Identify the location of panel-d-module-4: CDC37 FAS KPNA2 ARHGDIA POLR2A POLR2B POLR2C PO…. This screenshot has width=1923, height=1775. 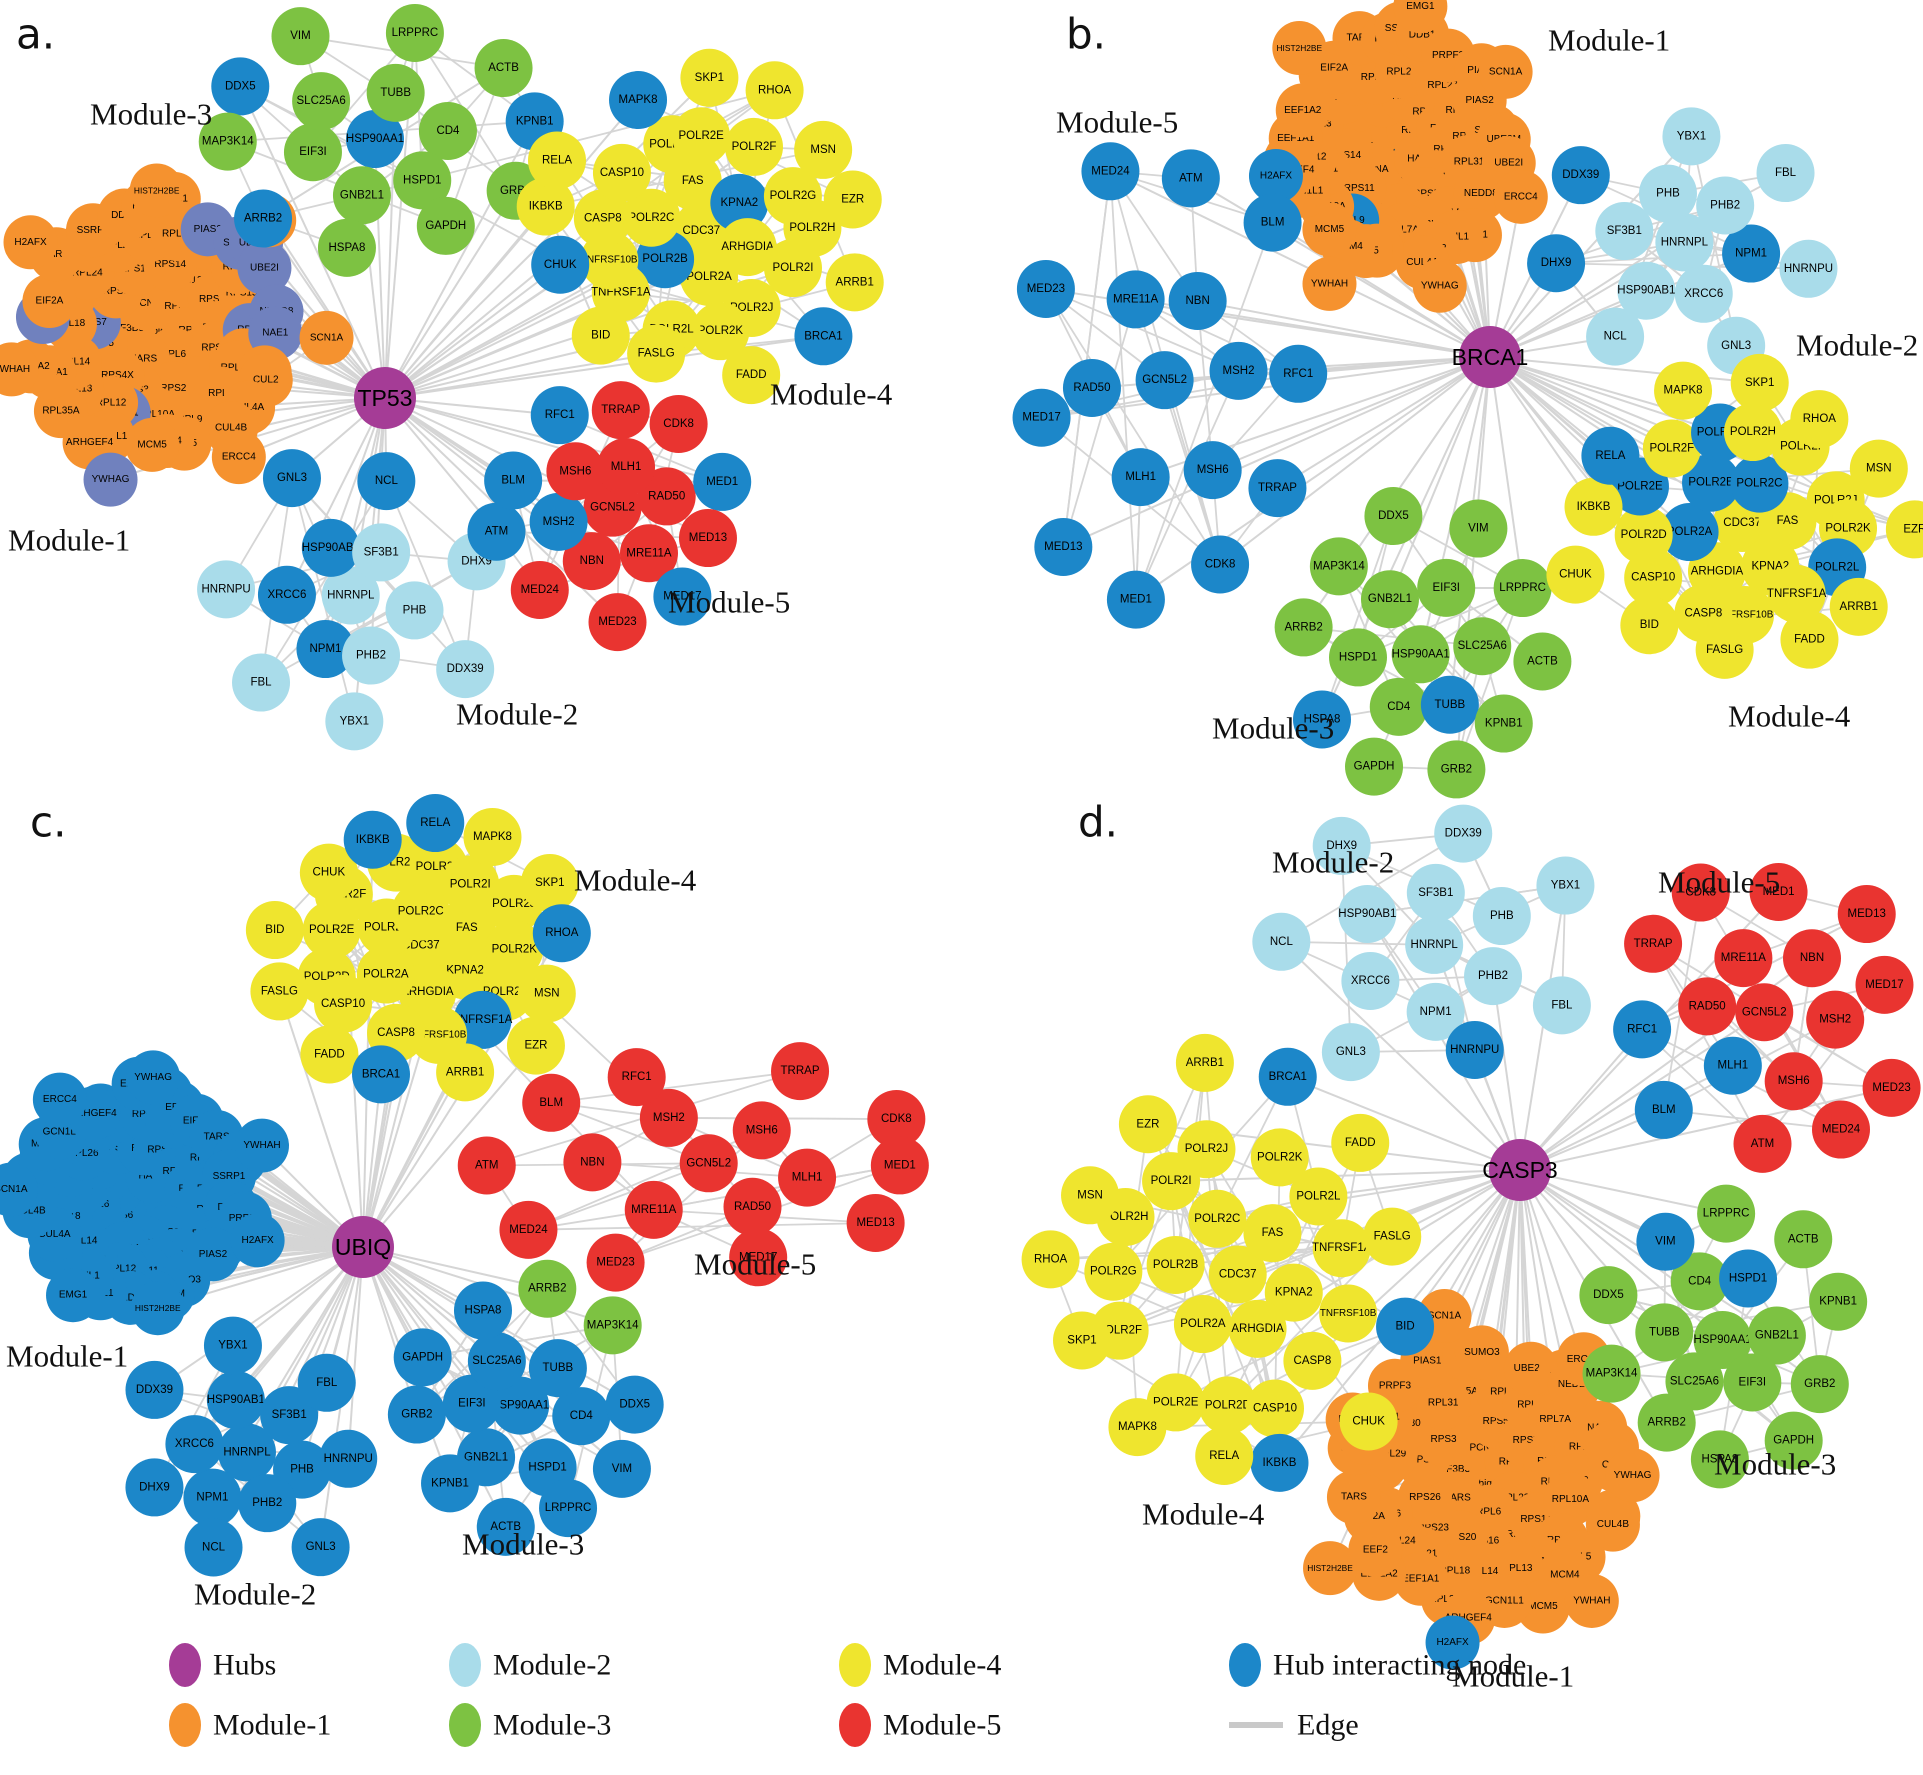
(1228, 1262).